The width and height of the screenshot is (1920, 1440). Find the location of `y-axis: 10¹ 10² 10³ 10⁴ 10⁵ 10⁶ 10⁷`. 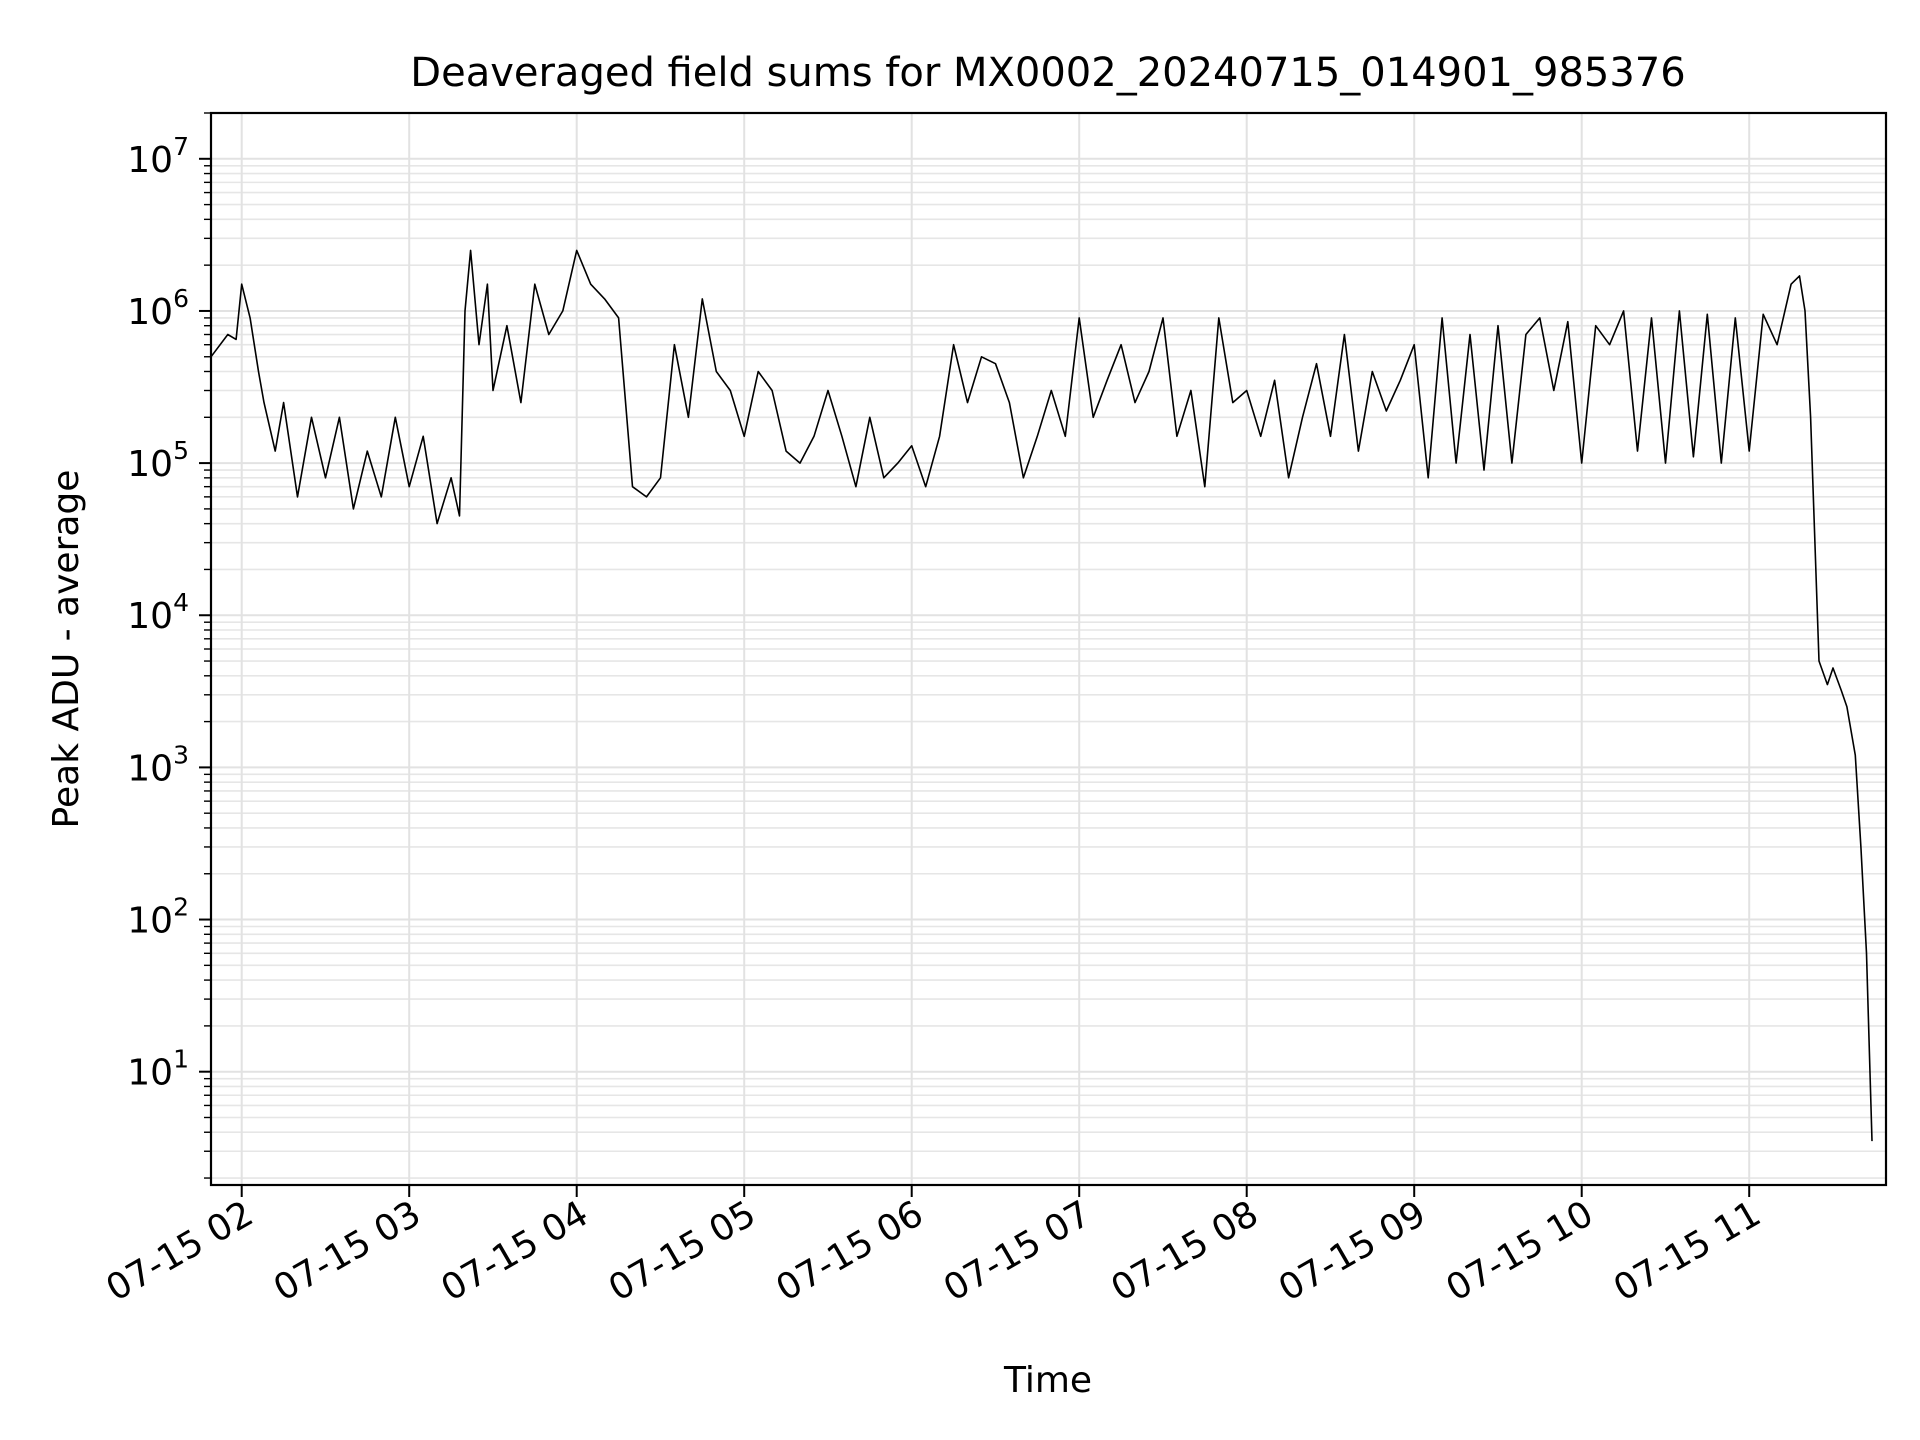

y-axis: 10¹ 10² 10³ 10⁴ 10⁵ 10⁶ 10⁷ is located at coordinates (169, 645).